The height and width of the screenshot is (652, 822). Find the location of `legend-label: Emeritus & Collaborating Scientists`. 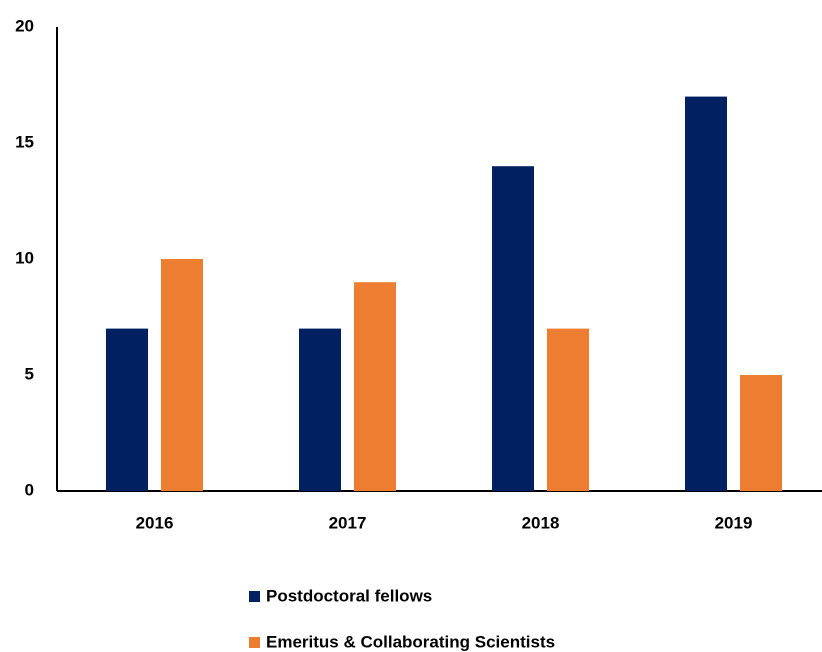

legend-label: Emeritus & Collaborating Scientists is located at coordinates (410, 641).